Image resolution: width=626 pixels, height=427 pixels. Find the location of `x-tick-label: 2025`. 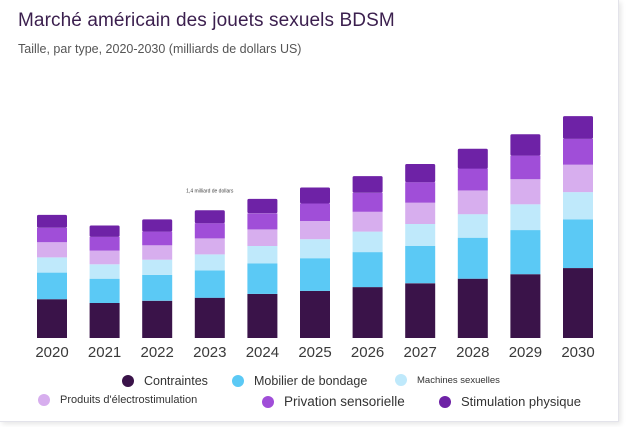

x-tick-label: 2025 is located at coordinates (314, 352).